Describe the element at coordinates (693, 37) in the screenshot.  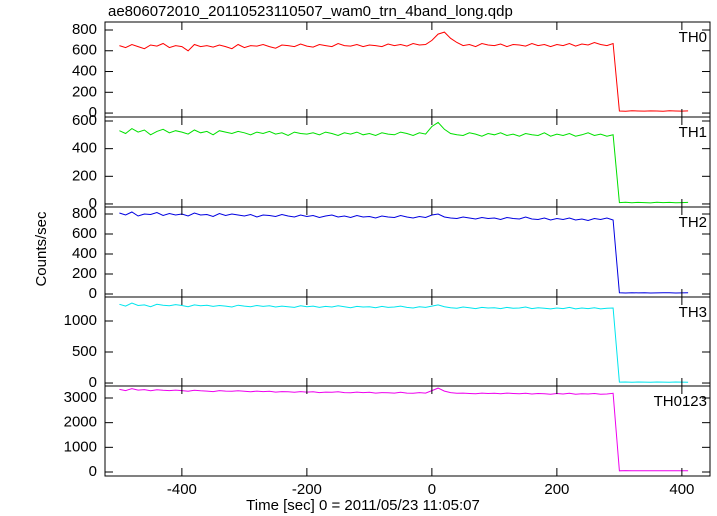
I see `panel-label: TH0` at that location.